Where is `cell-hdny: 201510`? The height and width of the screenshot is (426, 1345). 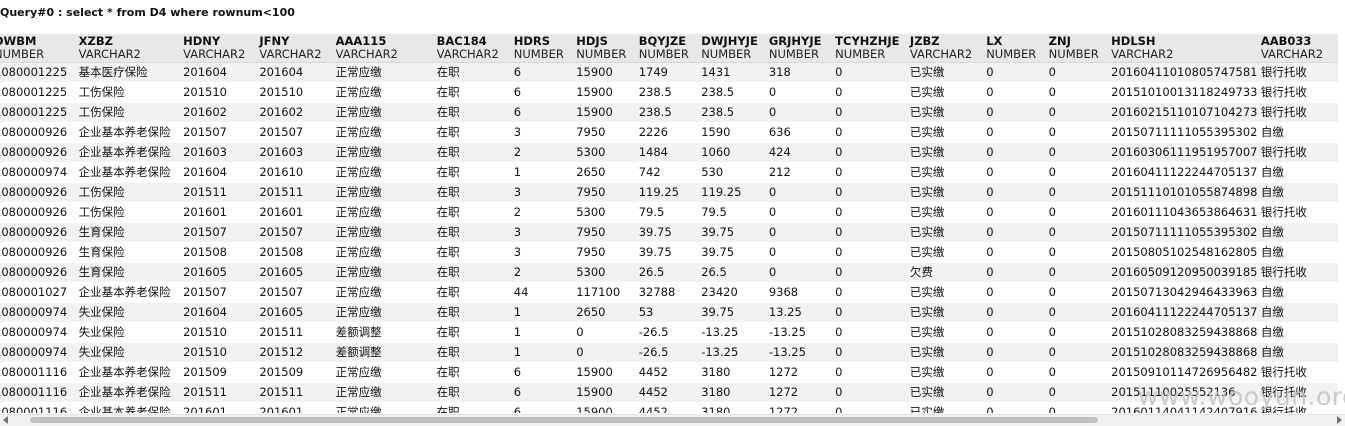 cell-hdny: 201510 is located at coordinates (220, 352).